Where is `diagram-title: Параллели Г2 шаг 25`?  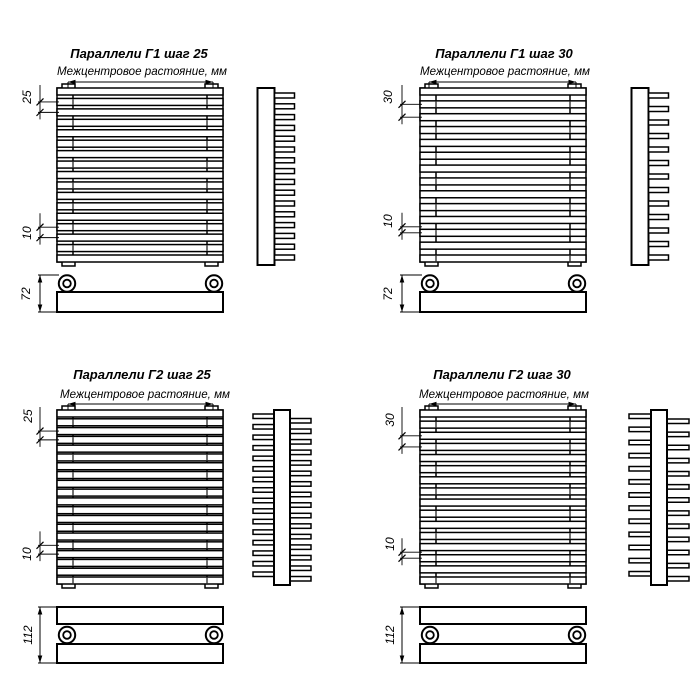 diagram-title: Параллели Г2 шаг 25 is located at coordinates (142, 374).